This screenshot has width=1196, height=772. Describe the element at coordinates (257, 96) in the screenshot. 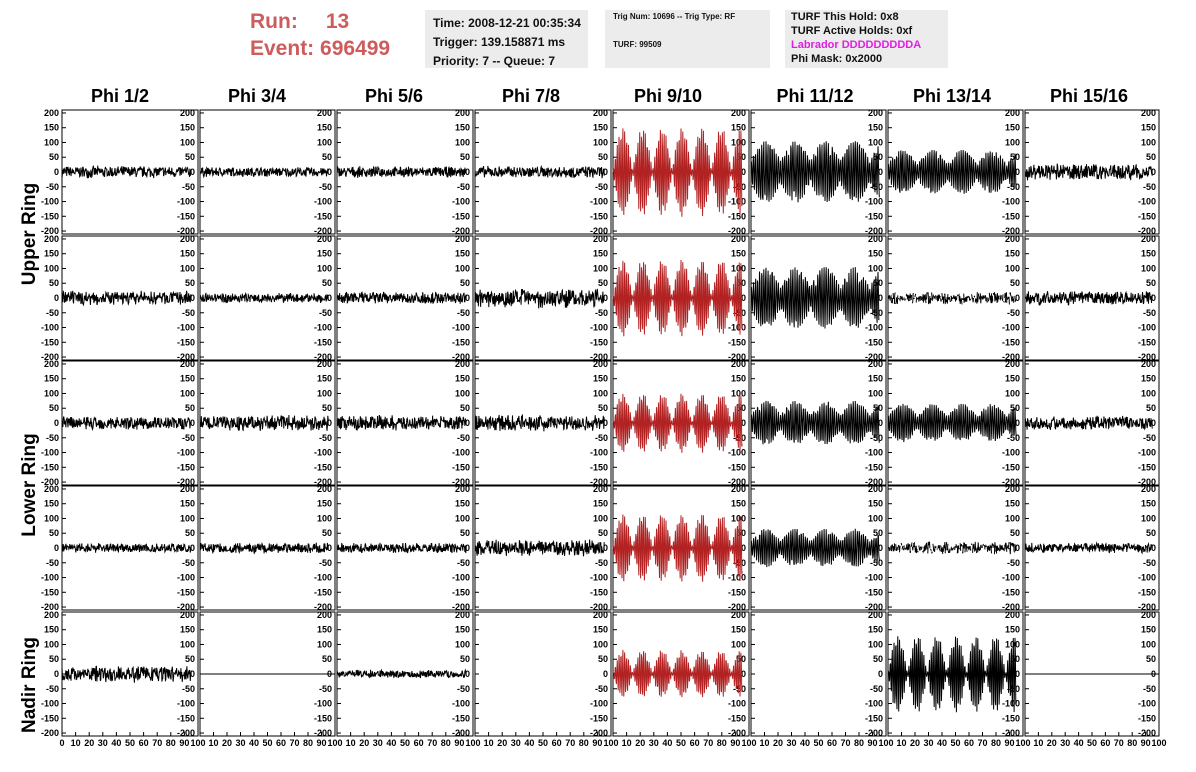

I see `column-label-phi-3-4: Phi 3/4` at that location.